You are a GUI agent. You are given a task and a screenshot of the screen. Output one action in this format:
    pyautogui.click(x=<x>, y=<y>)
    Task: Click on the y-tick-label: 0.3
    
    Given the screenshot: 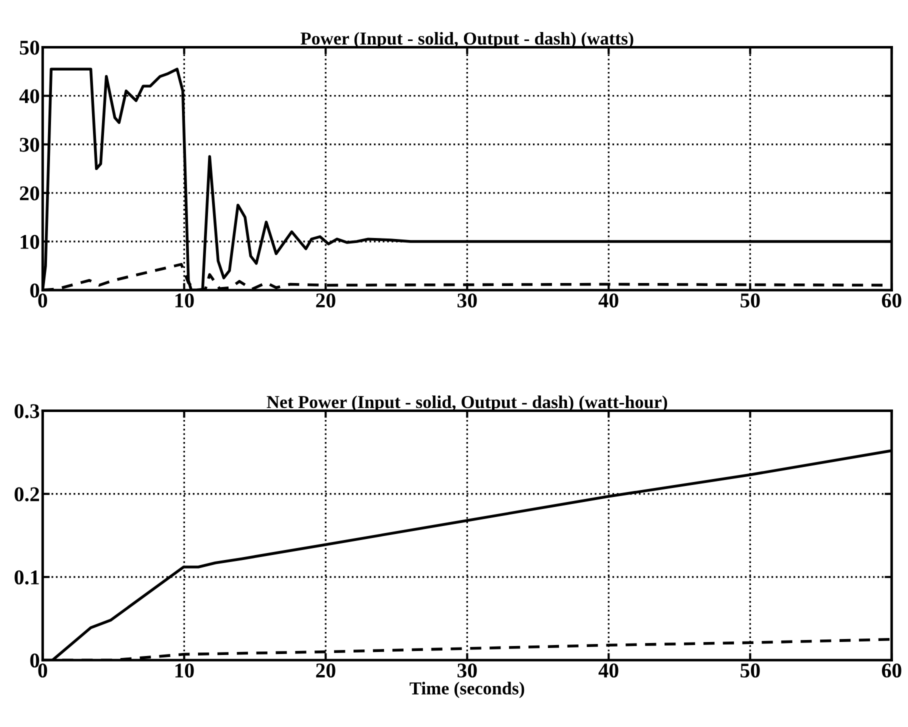 What is the action you would take?
    pyautogui.click(x=27, y=411)
    